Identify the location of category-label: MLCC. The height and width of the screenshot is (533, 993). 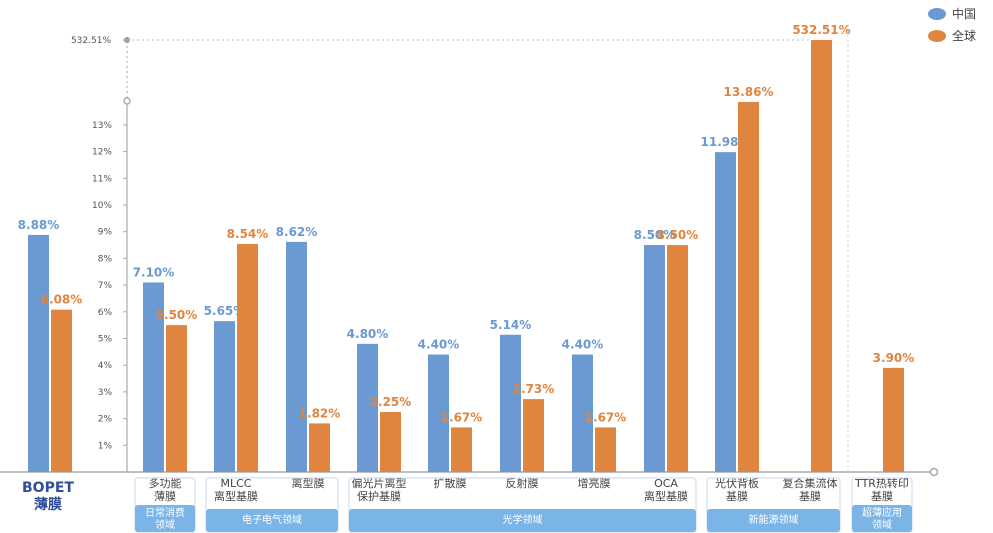
(236, 483).